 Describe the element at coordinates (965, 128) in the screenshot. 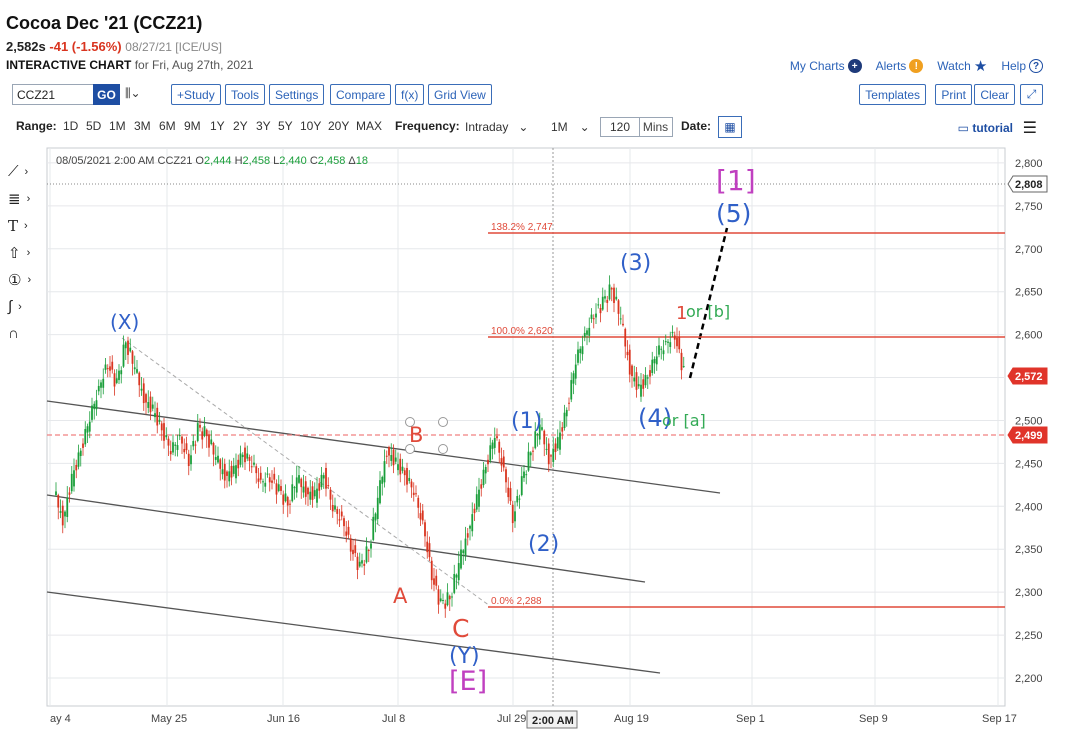

I see `tutorial-icon: ▭` at that location.